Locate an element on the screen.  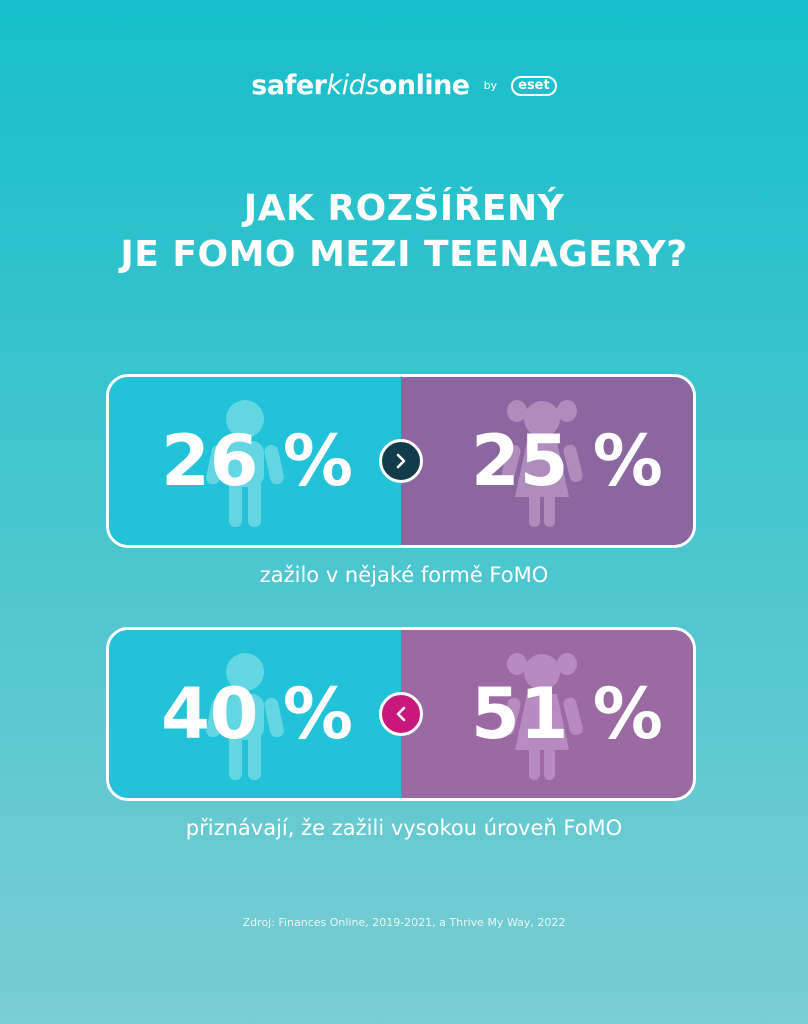
brand-name: saferkidsonline is located at coordinates (360, 85).